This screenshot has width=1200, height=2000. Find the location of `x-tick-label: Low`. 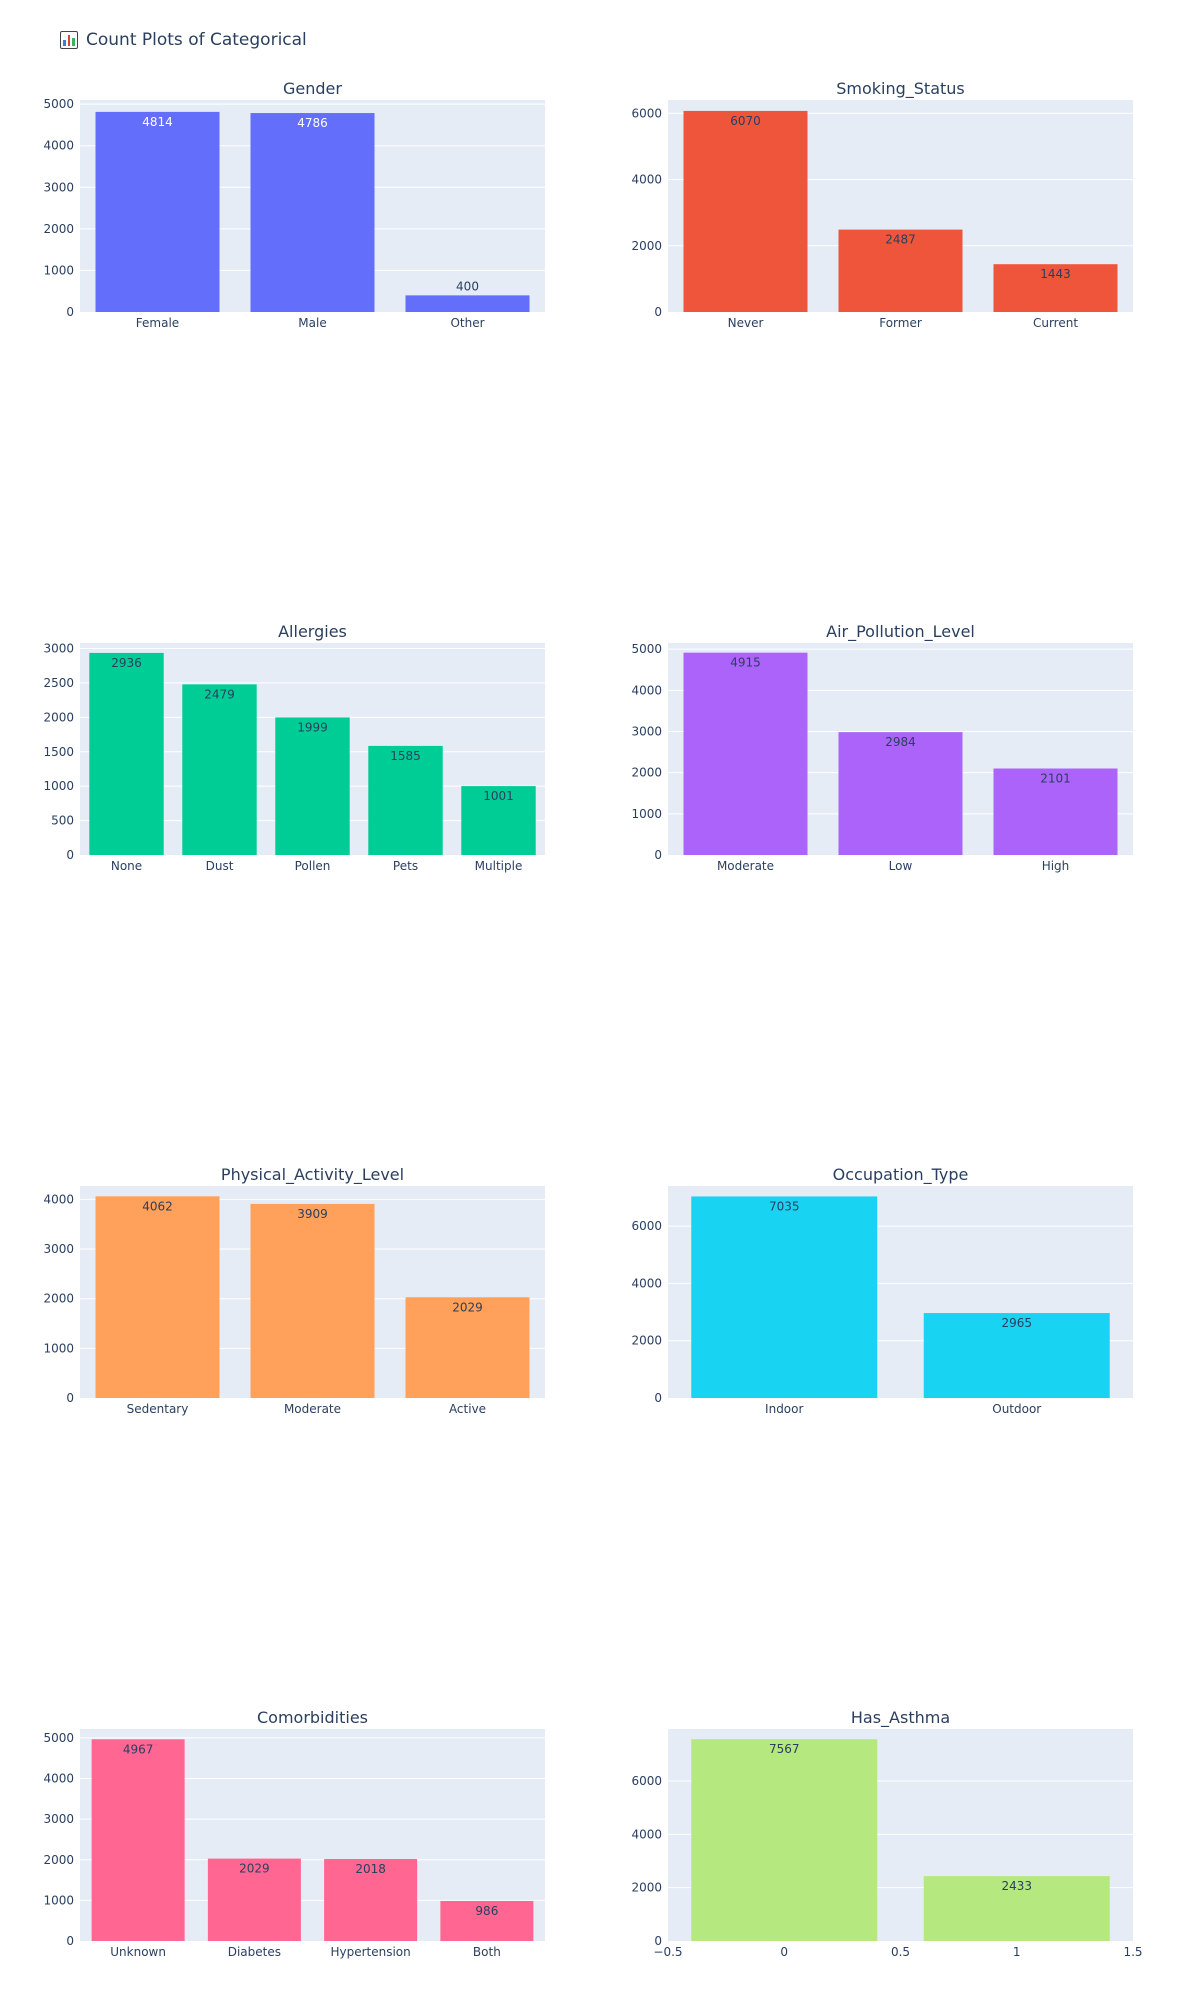

x-tick-label: Low is located at coordinates (901, 866).